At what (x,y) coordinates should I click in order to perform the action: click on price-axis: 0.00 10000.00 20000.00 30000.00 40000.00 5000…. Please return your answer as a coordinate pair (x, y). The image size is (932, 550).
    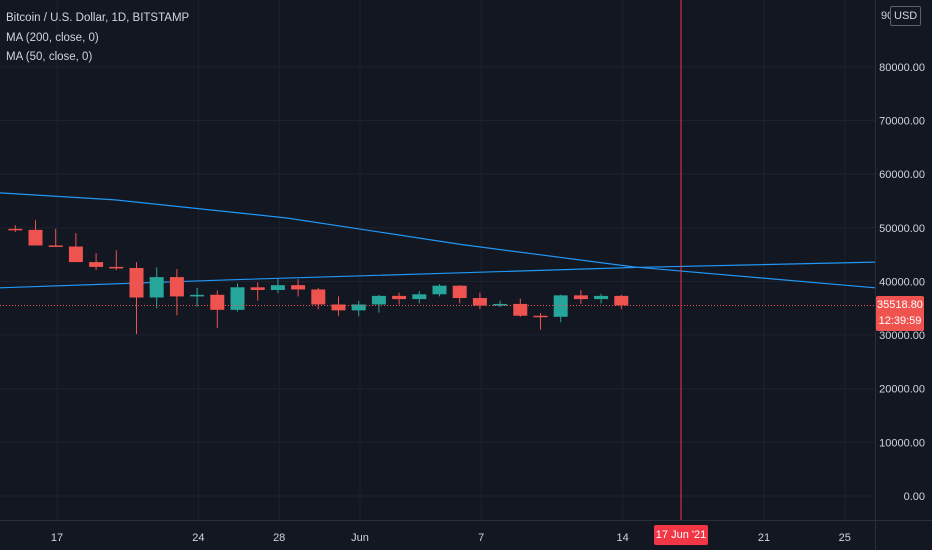
    Looking at the image, I should click on (902, 256).